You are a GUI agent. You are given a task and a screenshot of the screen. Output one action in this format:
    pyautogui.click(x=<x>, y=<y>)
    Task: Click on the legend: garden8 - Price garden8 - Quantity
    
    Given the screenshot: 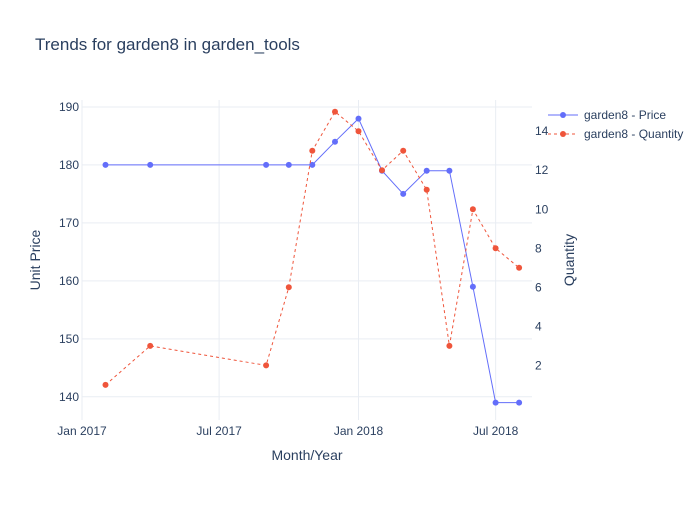 What is the action you would take?
    pyautogui.click(x=615, y=124)
    